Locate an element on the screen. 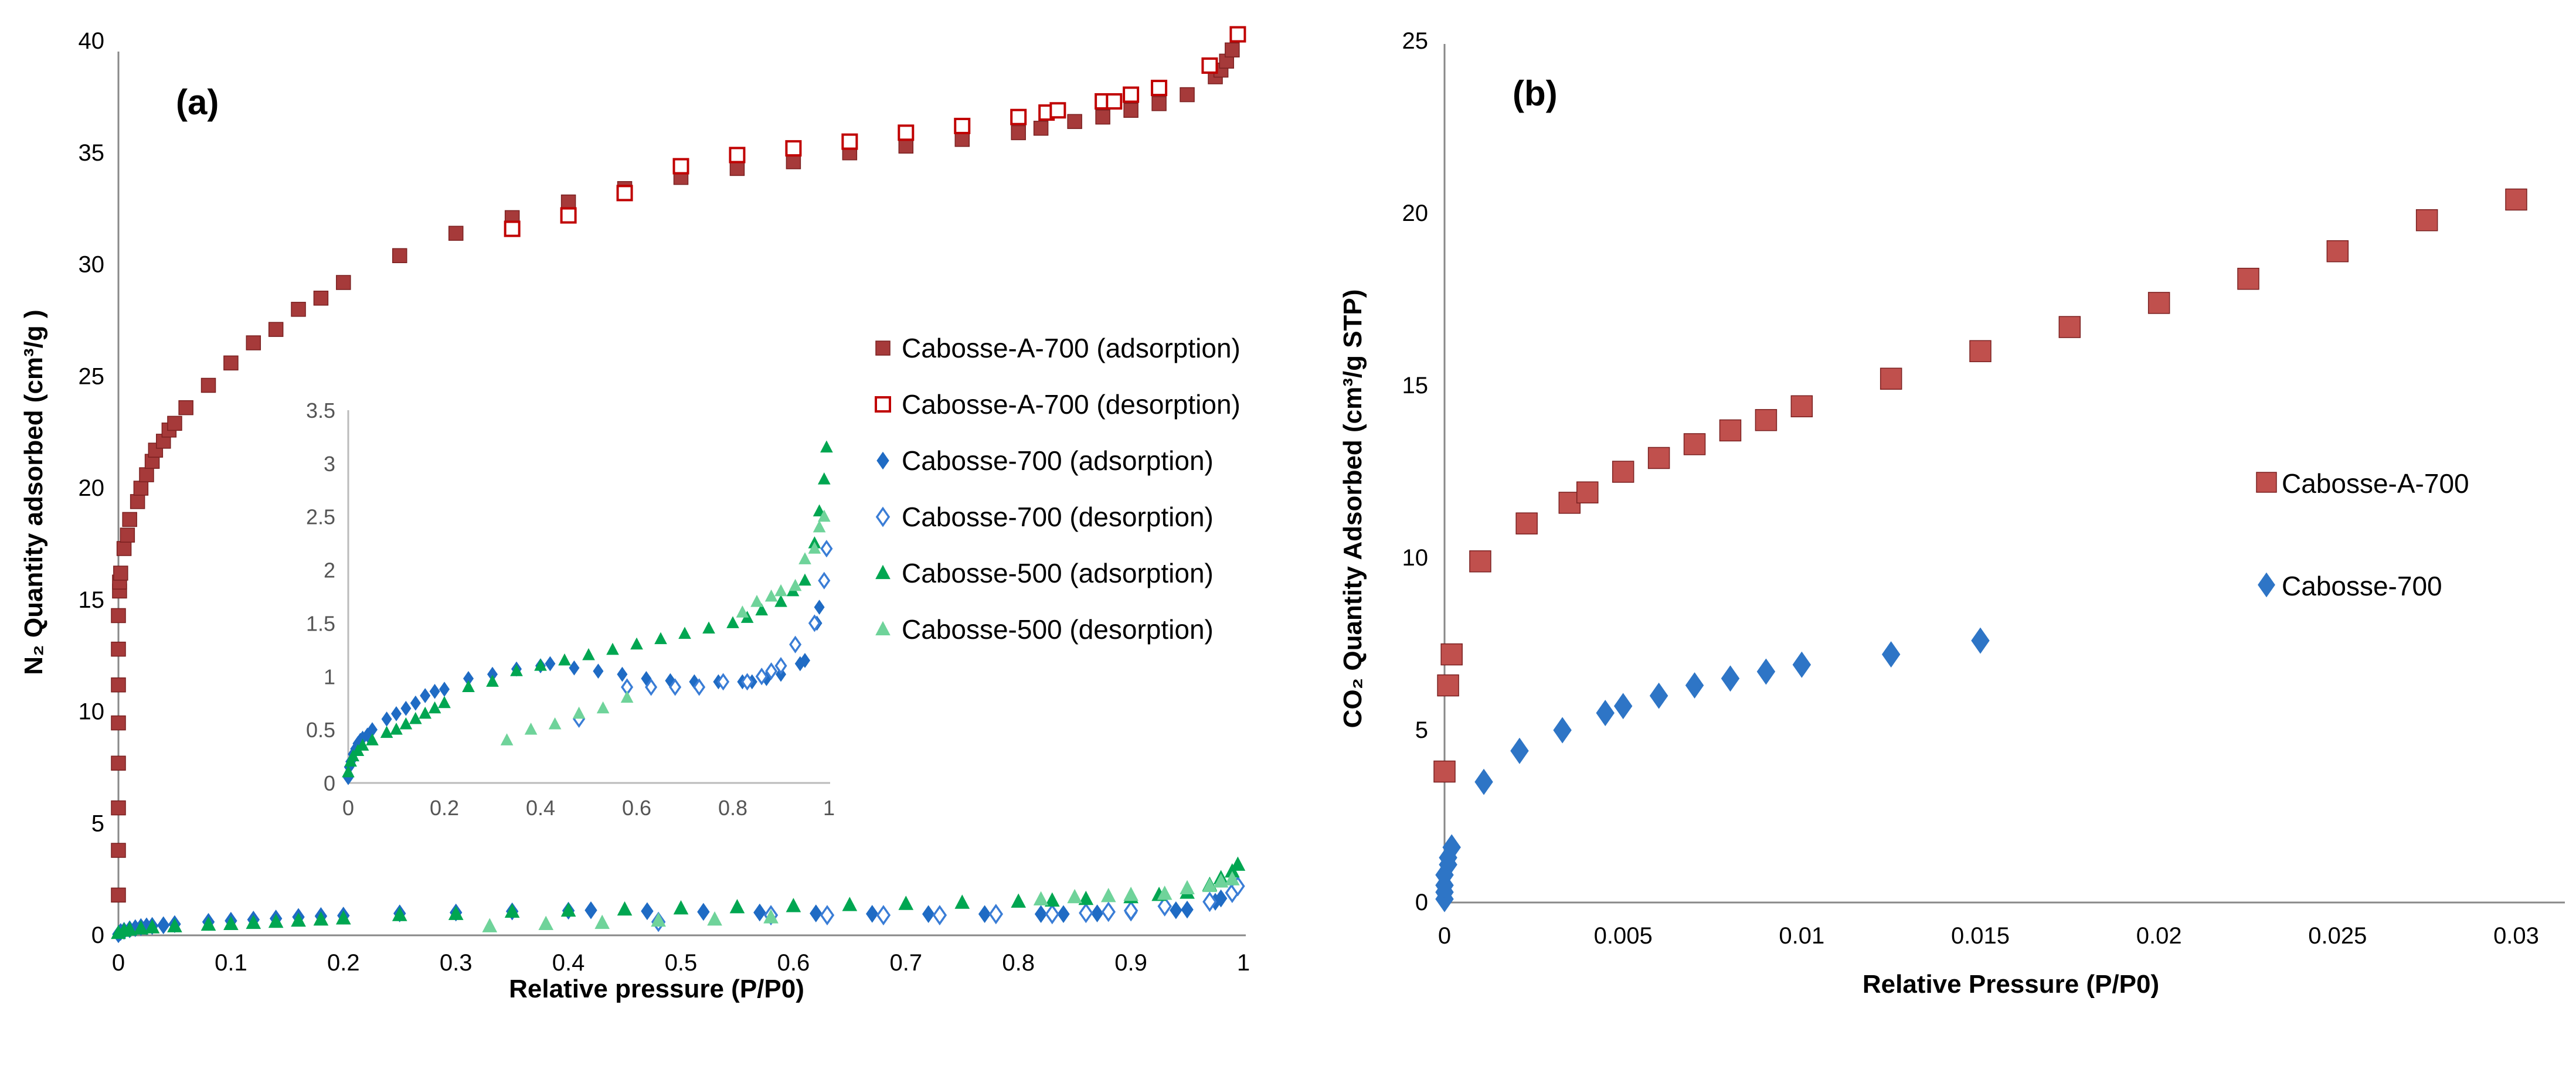 The height and width of the screenshot is (1066, 2576). panel-b-y-tick-label: 5 is located at coordinates (1422, 730).